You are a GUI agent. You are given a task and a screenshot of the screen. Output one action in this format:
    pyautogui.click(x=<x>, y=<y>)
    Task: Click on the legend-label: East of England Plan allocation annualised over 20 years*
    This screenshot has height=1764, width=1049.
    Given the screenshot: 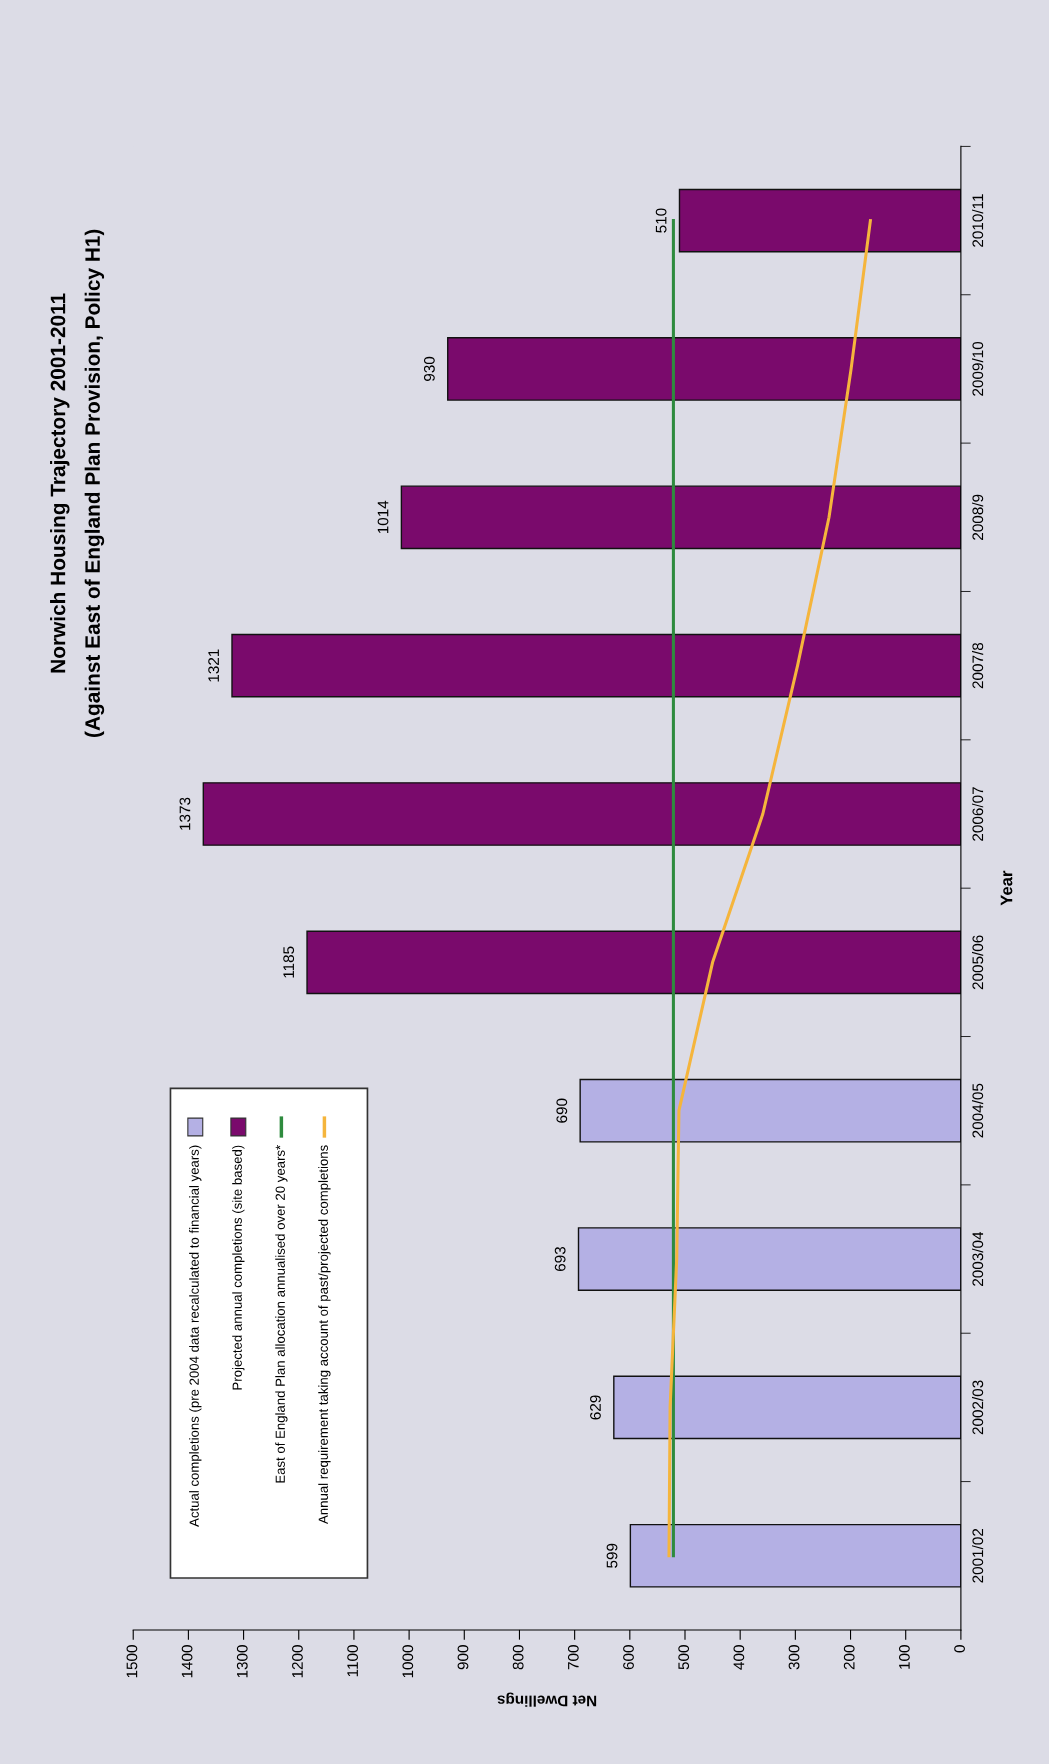 What is the action you would take?
    pyautogui.click(x=281, y=1314)
    